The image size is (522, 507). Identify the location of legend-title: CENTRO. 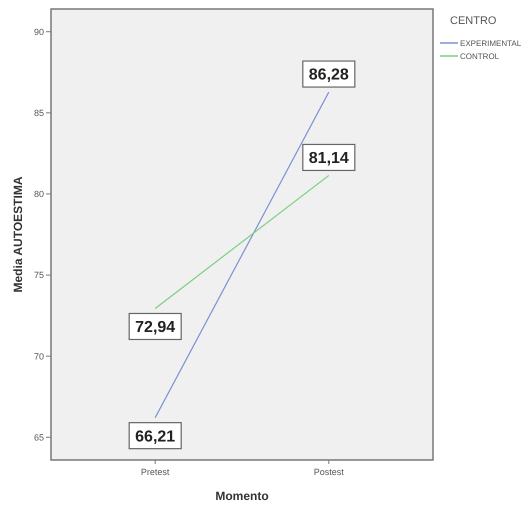
(473, 21).